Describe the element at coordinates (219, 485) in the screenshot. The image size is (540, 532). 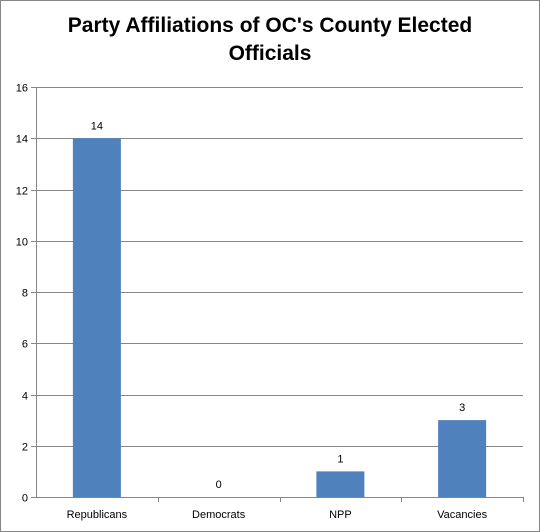
I see `data-label: 0` at that location.